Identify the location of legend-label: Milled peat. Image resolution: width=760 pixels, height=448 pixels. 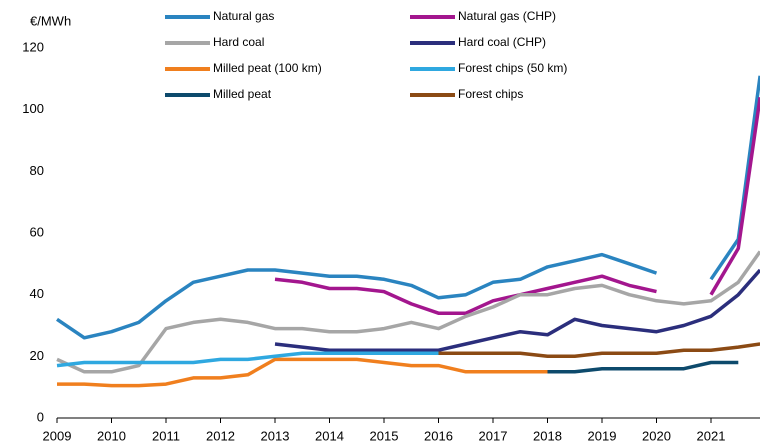
(242, 94).